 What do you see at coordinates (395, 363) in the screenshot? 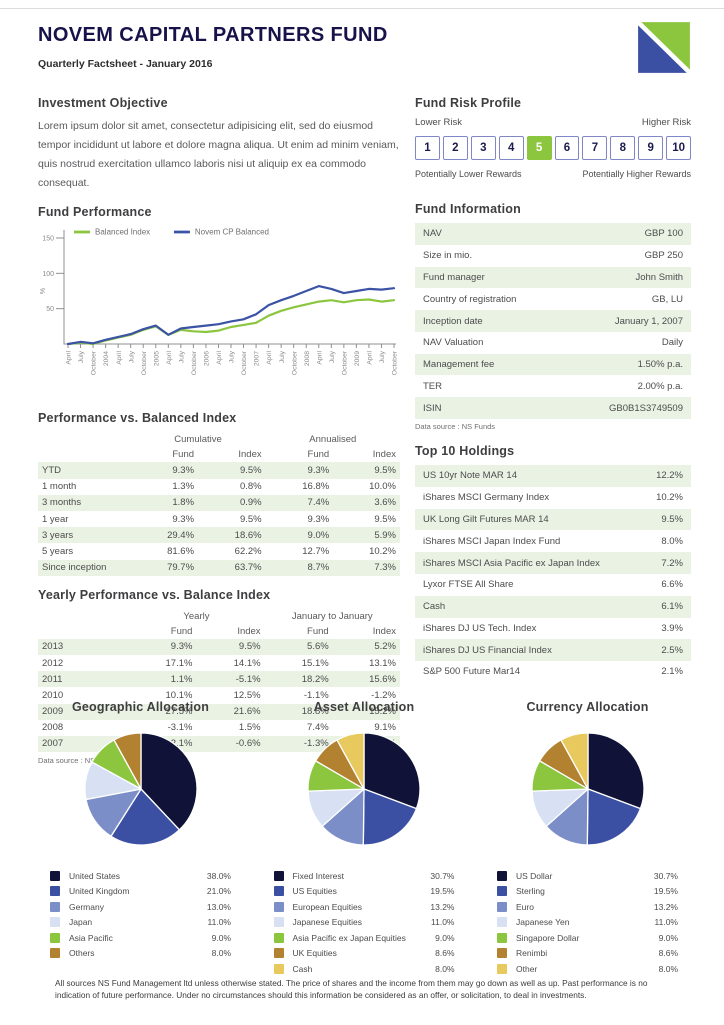
I see `x-tick-label: October` at bounding box center [395, 363].